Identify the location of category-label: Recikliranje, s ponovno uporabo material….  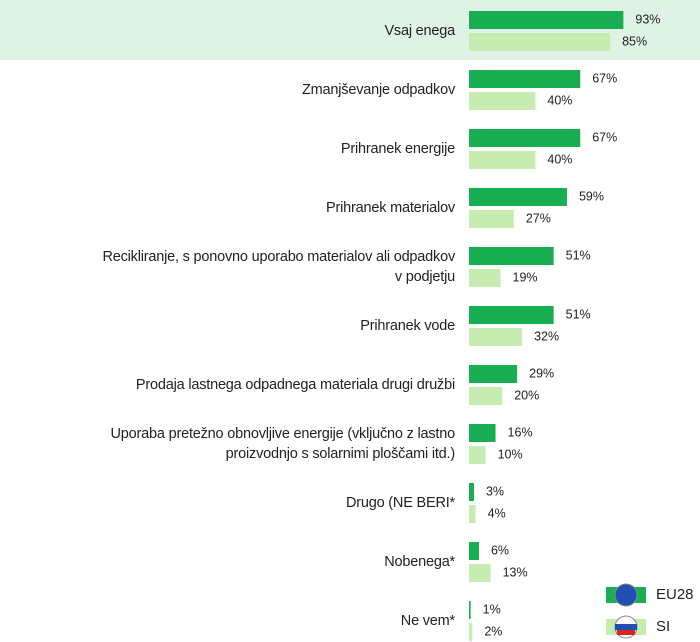
(278, 267).